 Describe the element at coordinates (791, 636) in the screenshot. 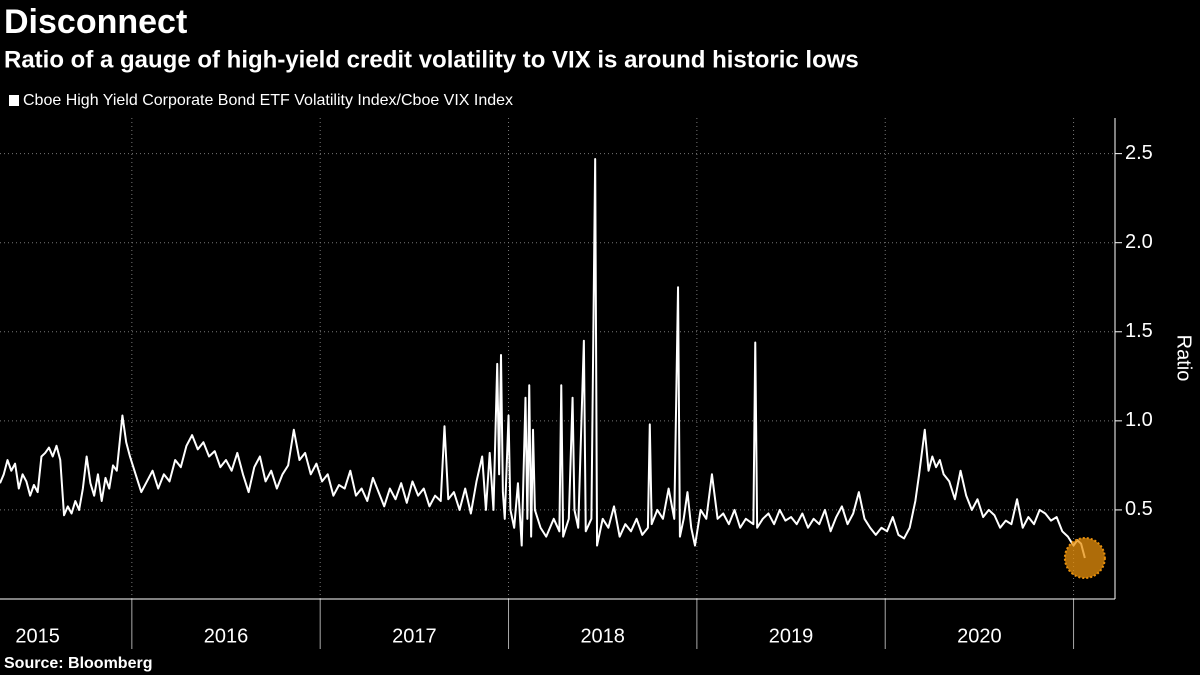

I see `x-tick-label: 2019` at that location.